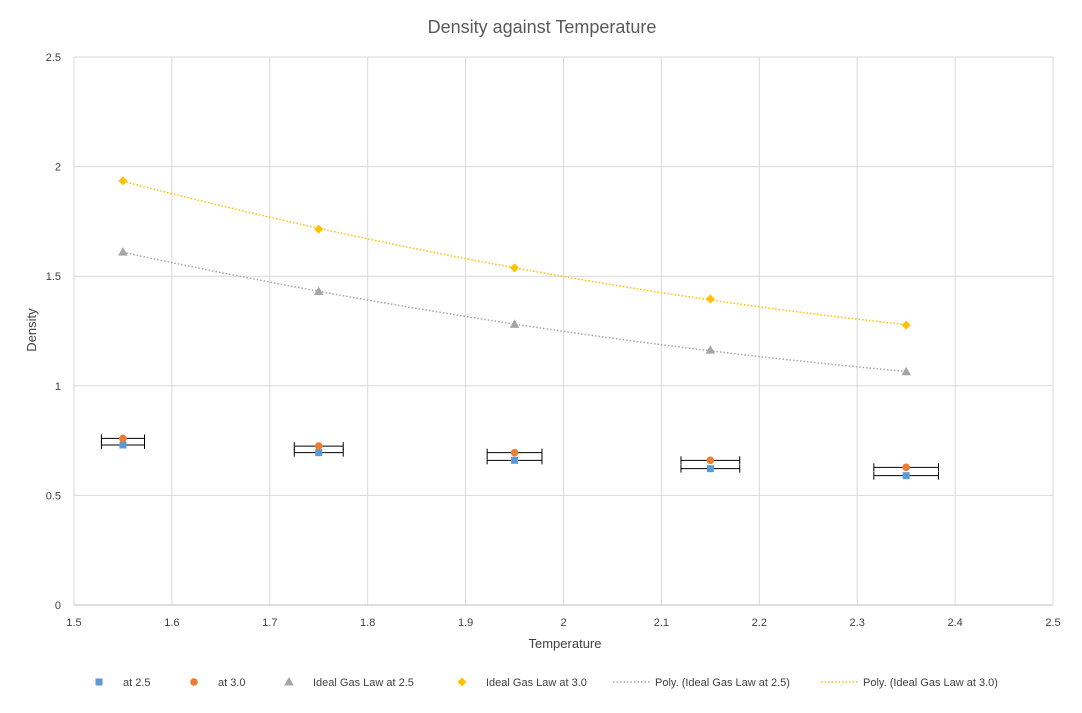 The width and height of the screenshot is (1082, 713). Describe the element at coordinates (58, 168) in the screenshot. I see `y-tick-label: 2` at that location.